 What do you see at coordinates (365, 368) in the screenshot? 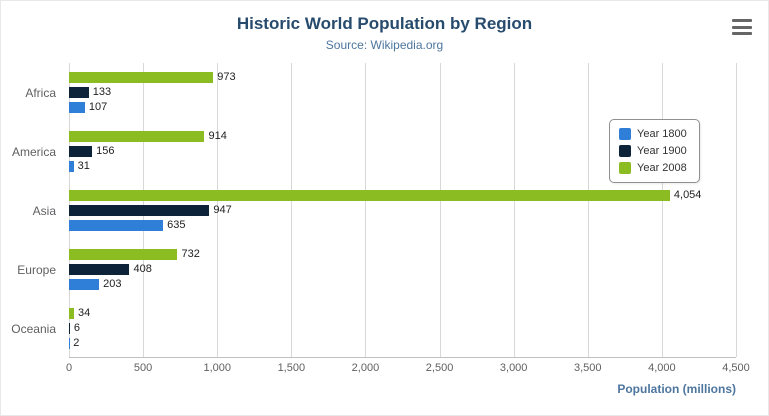
I see `x-axis-label: 2,000` at bounding box center [365, 368].